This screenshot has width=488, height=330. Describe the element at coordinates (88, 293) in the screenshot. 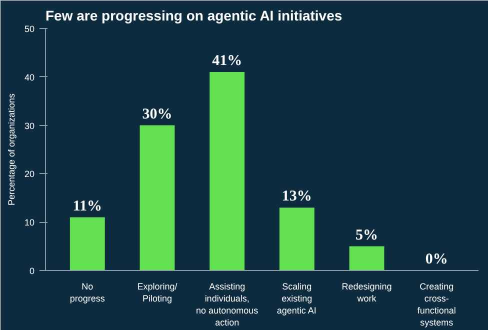

I see `x-tick-label: No progress` at that location.